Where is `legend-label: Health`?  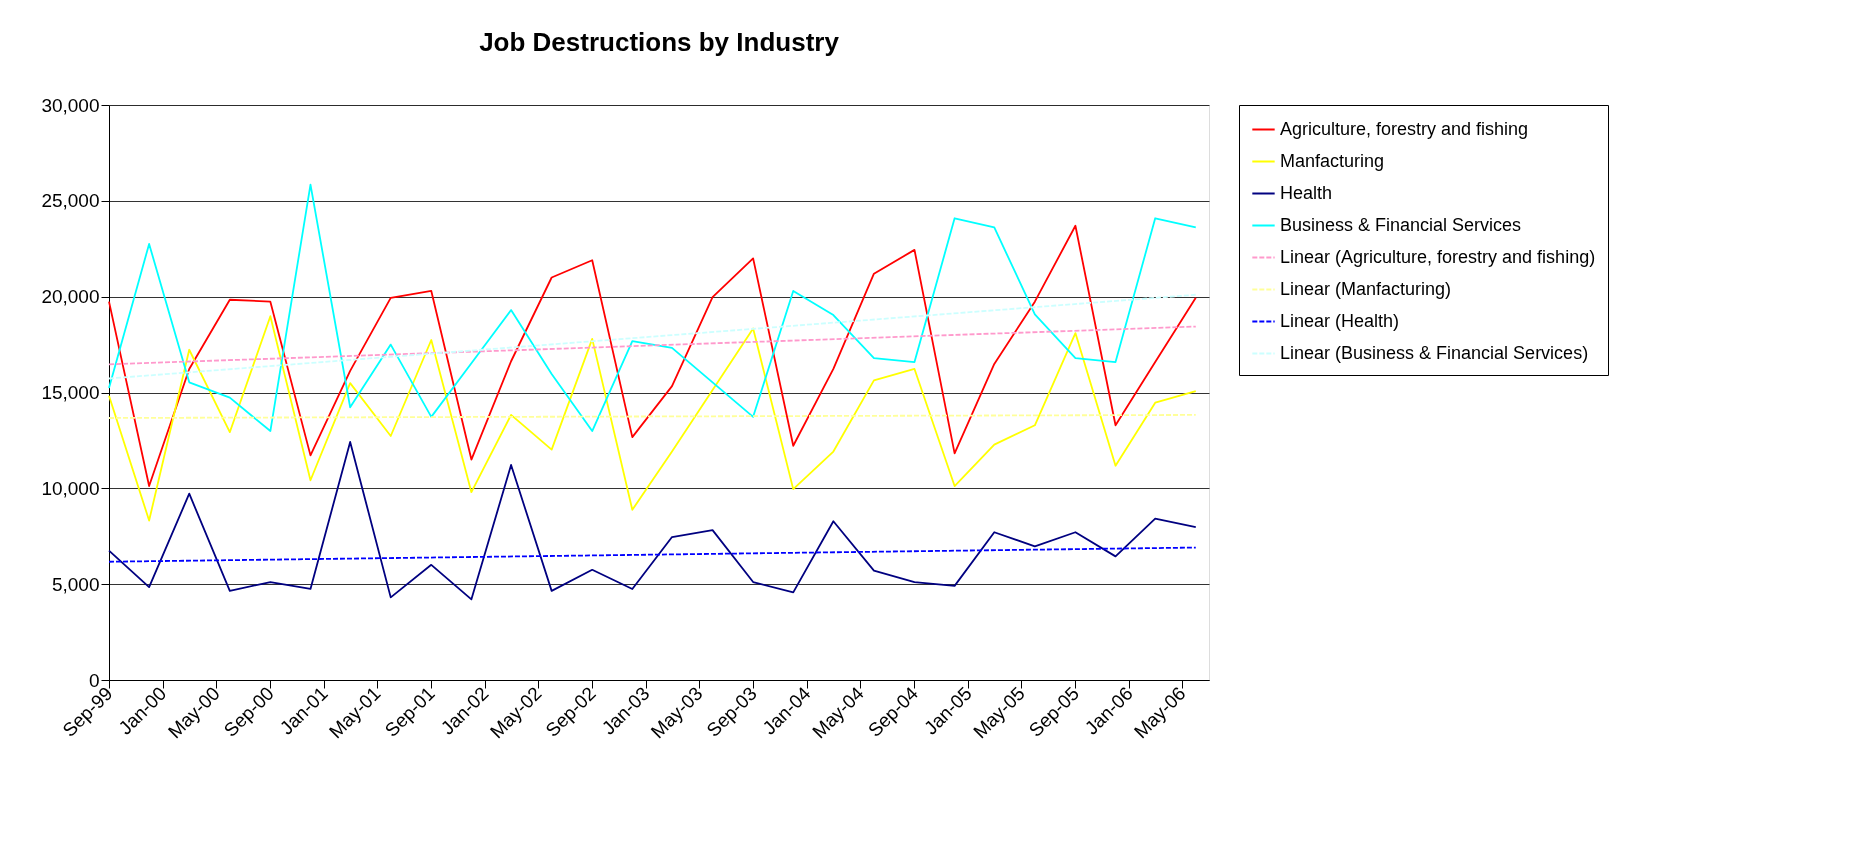
legend-label: Health is located at coordinates (1306, 192).